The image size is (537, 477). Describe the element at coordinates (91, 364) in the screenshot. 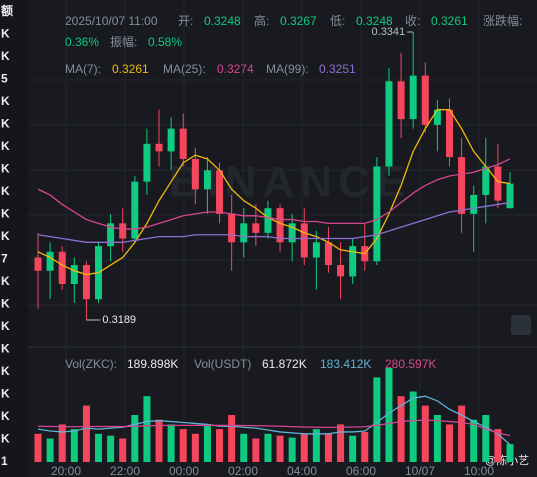

I see `label: Vol(ZKC):` at that location.